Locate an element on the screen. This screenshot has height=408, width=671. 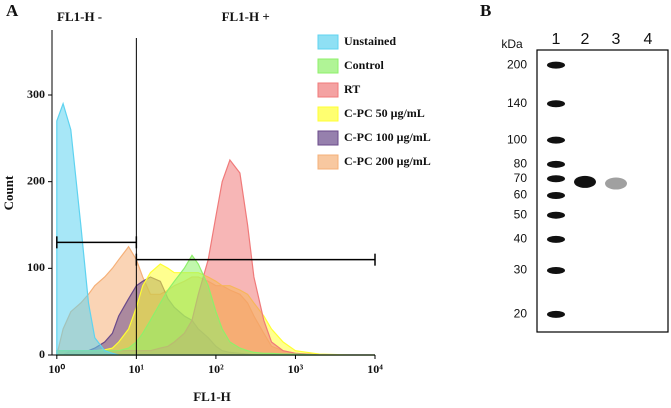
x-tick-label: 10⁴ is located at coordinates (375, 369).